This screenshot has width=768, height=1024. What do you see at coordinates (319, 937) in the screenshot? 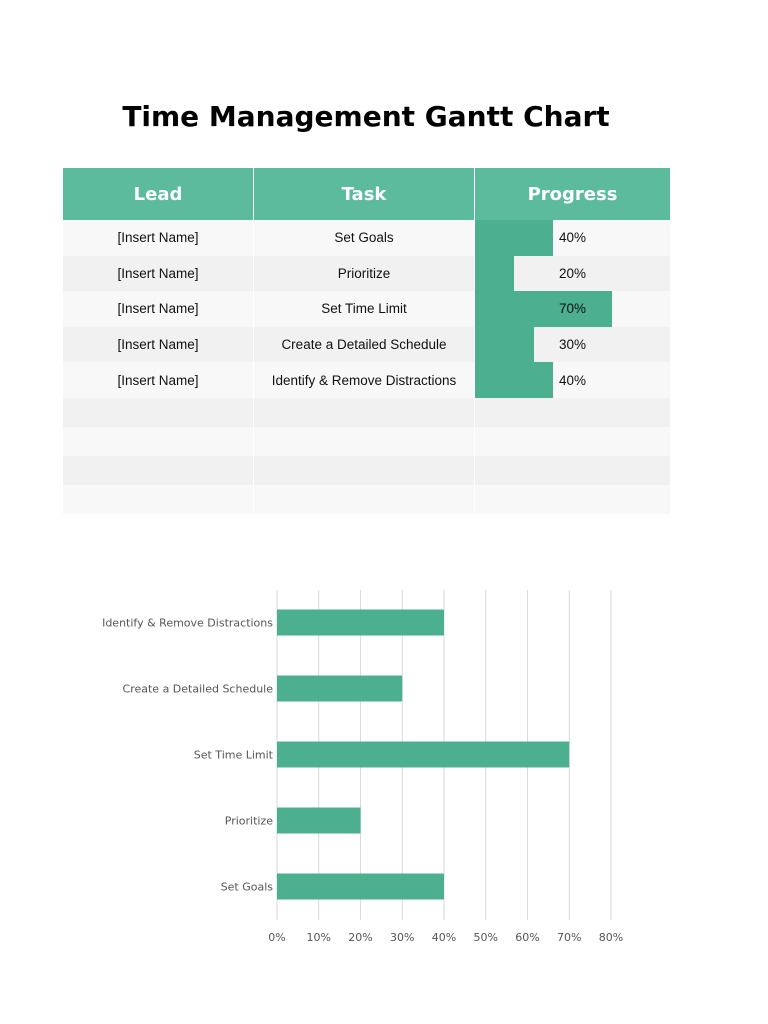
I see `chart-x-tick-label: 10%` at bounding box center [319, 937].